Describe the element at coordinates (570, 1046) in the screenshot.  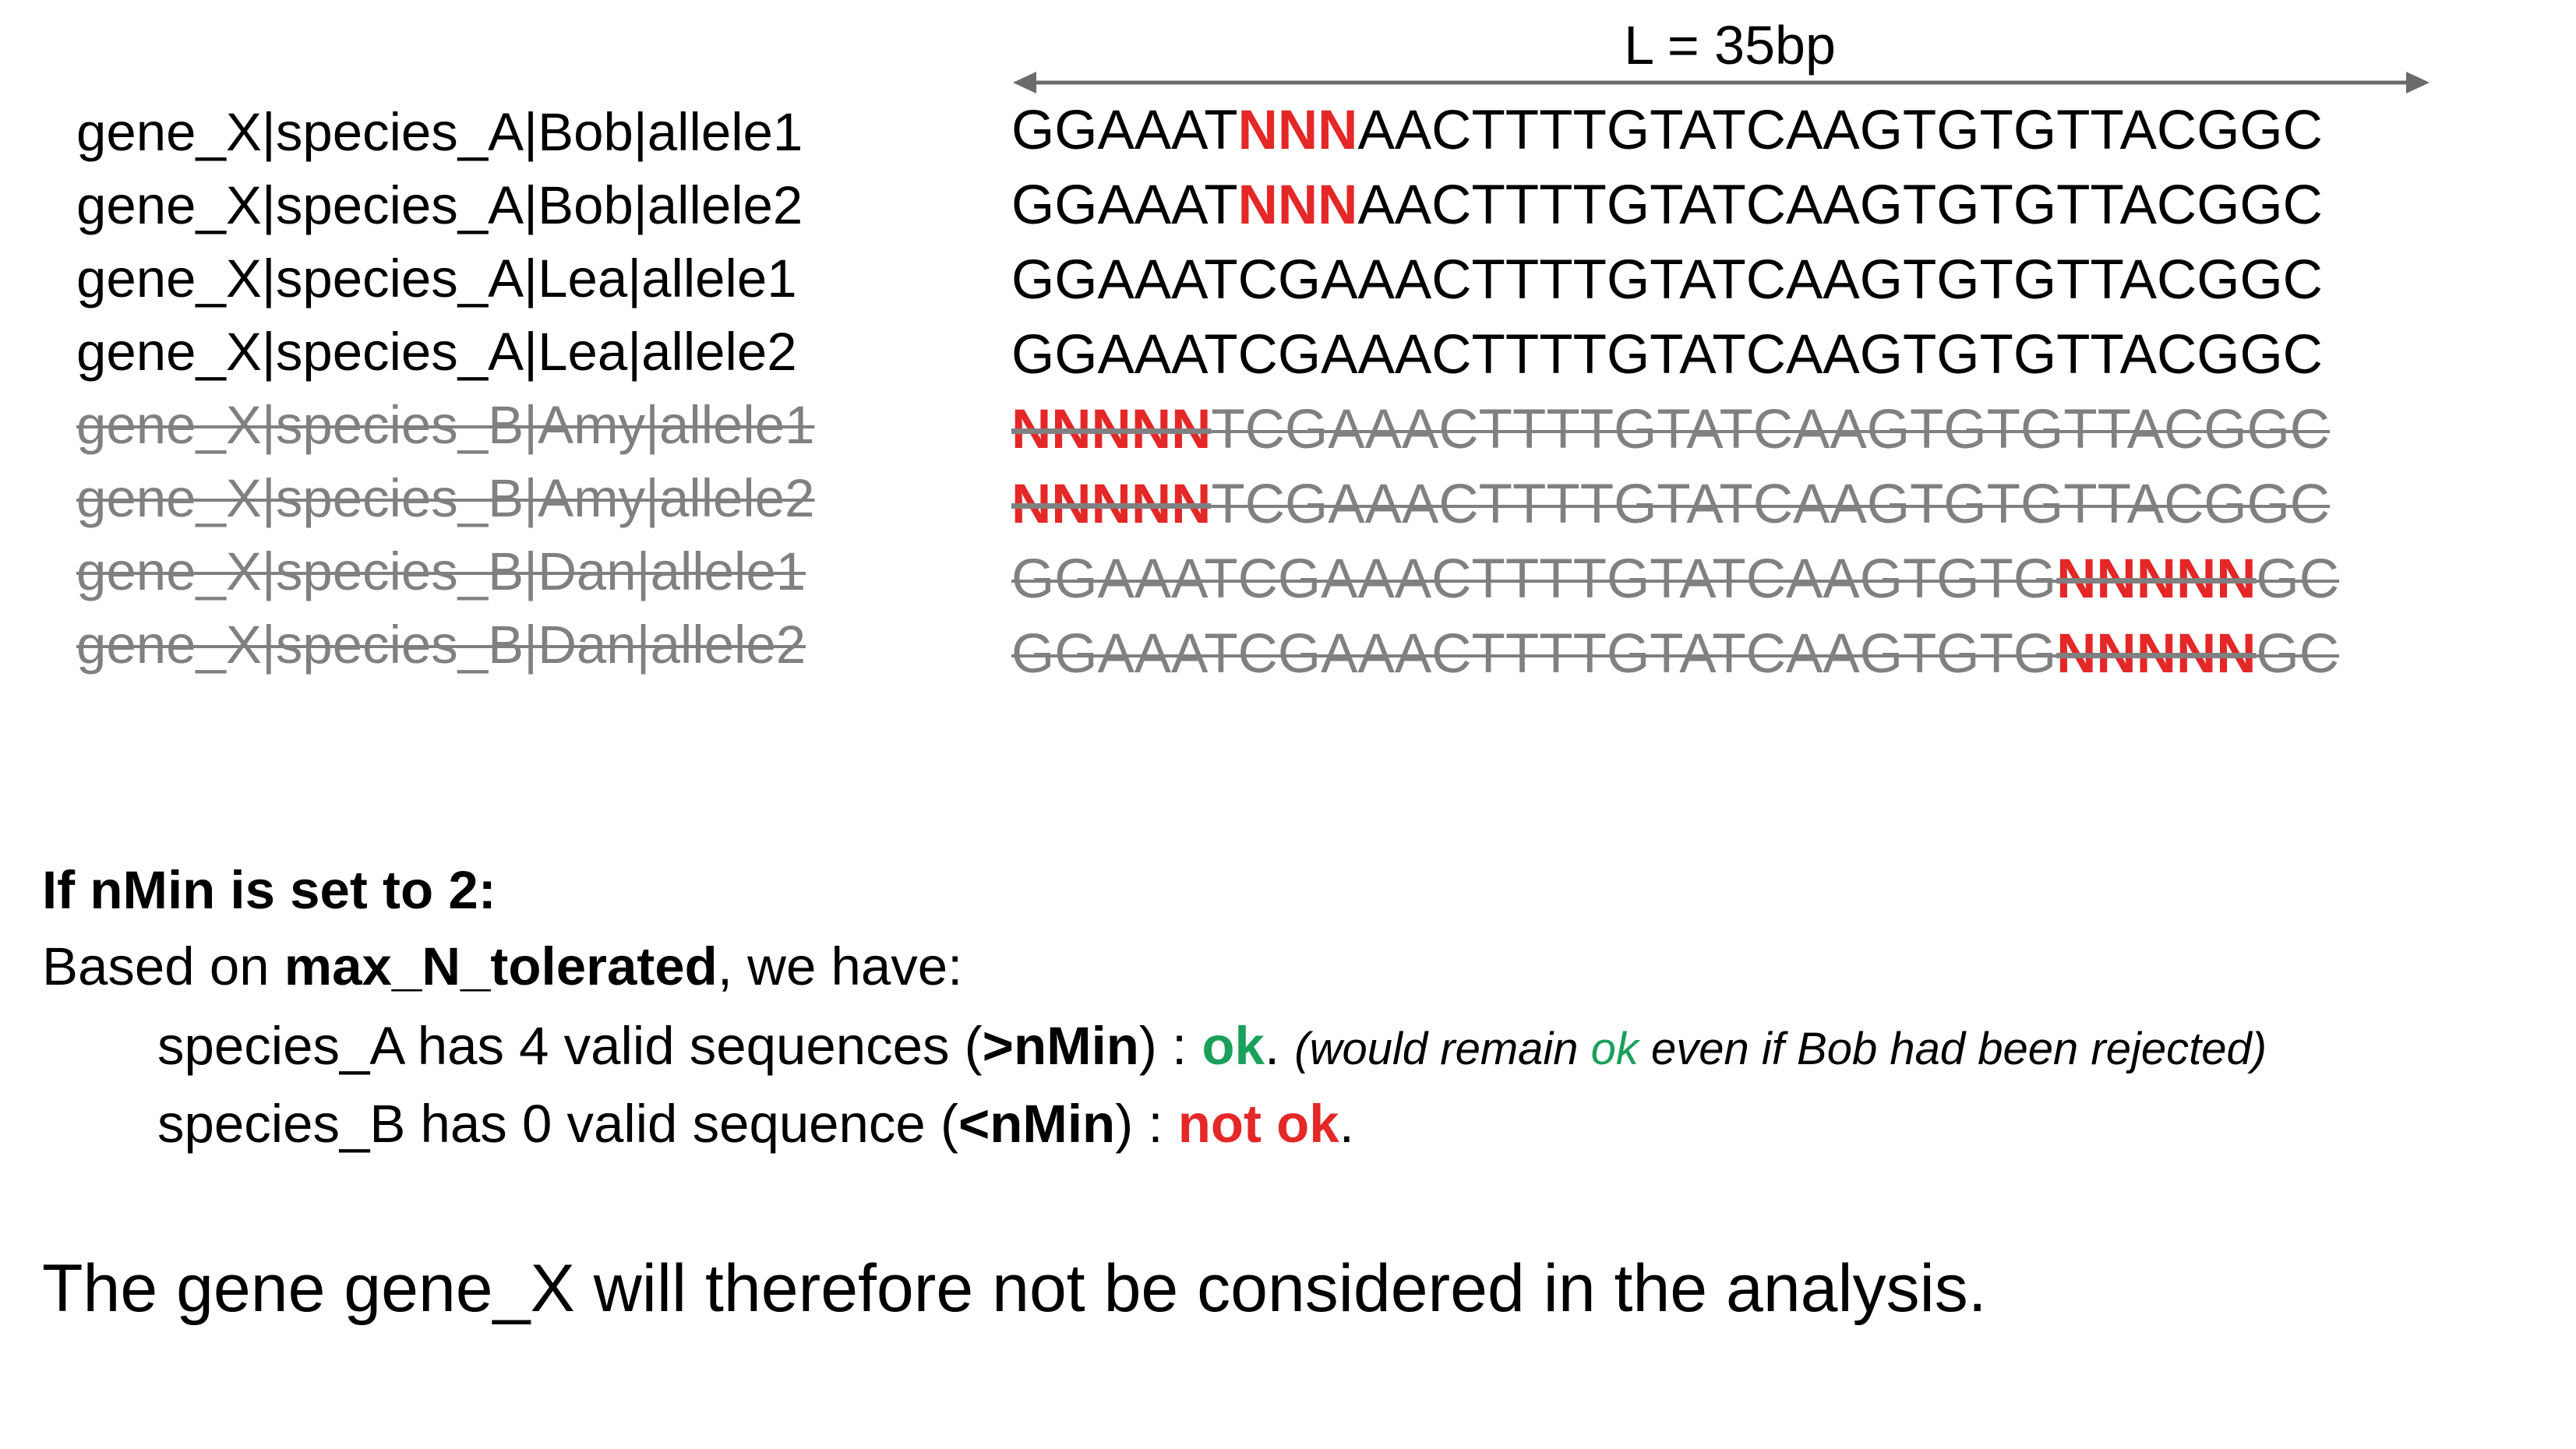
I see `species-a-text: species_A has 4 valid sequences (` at that location.